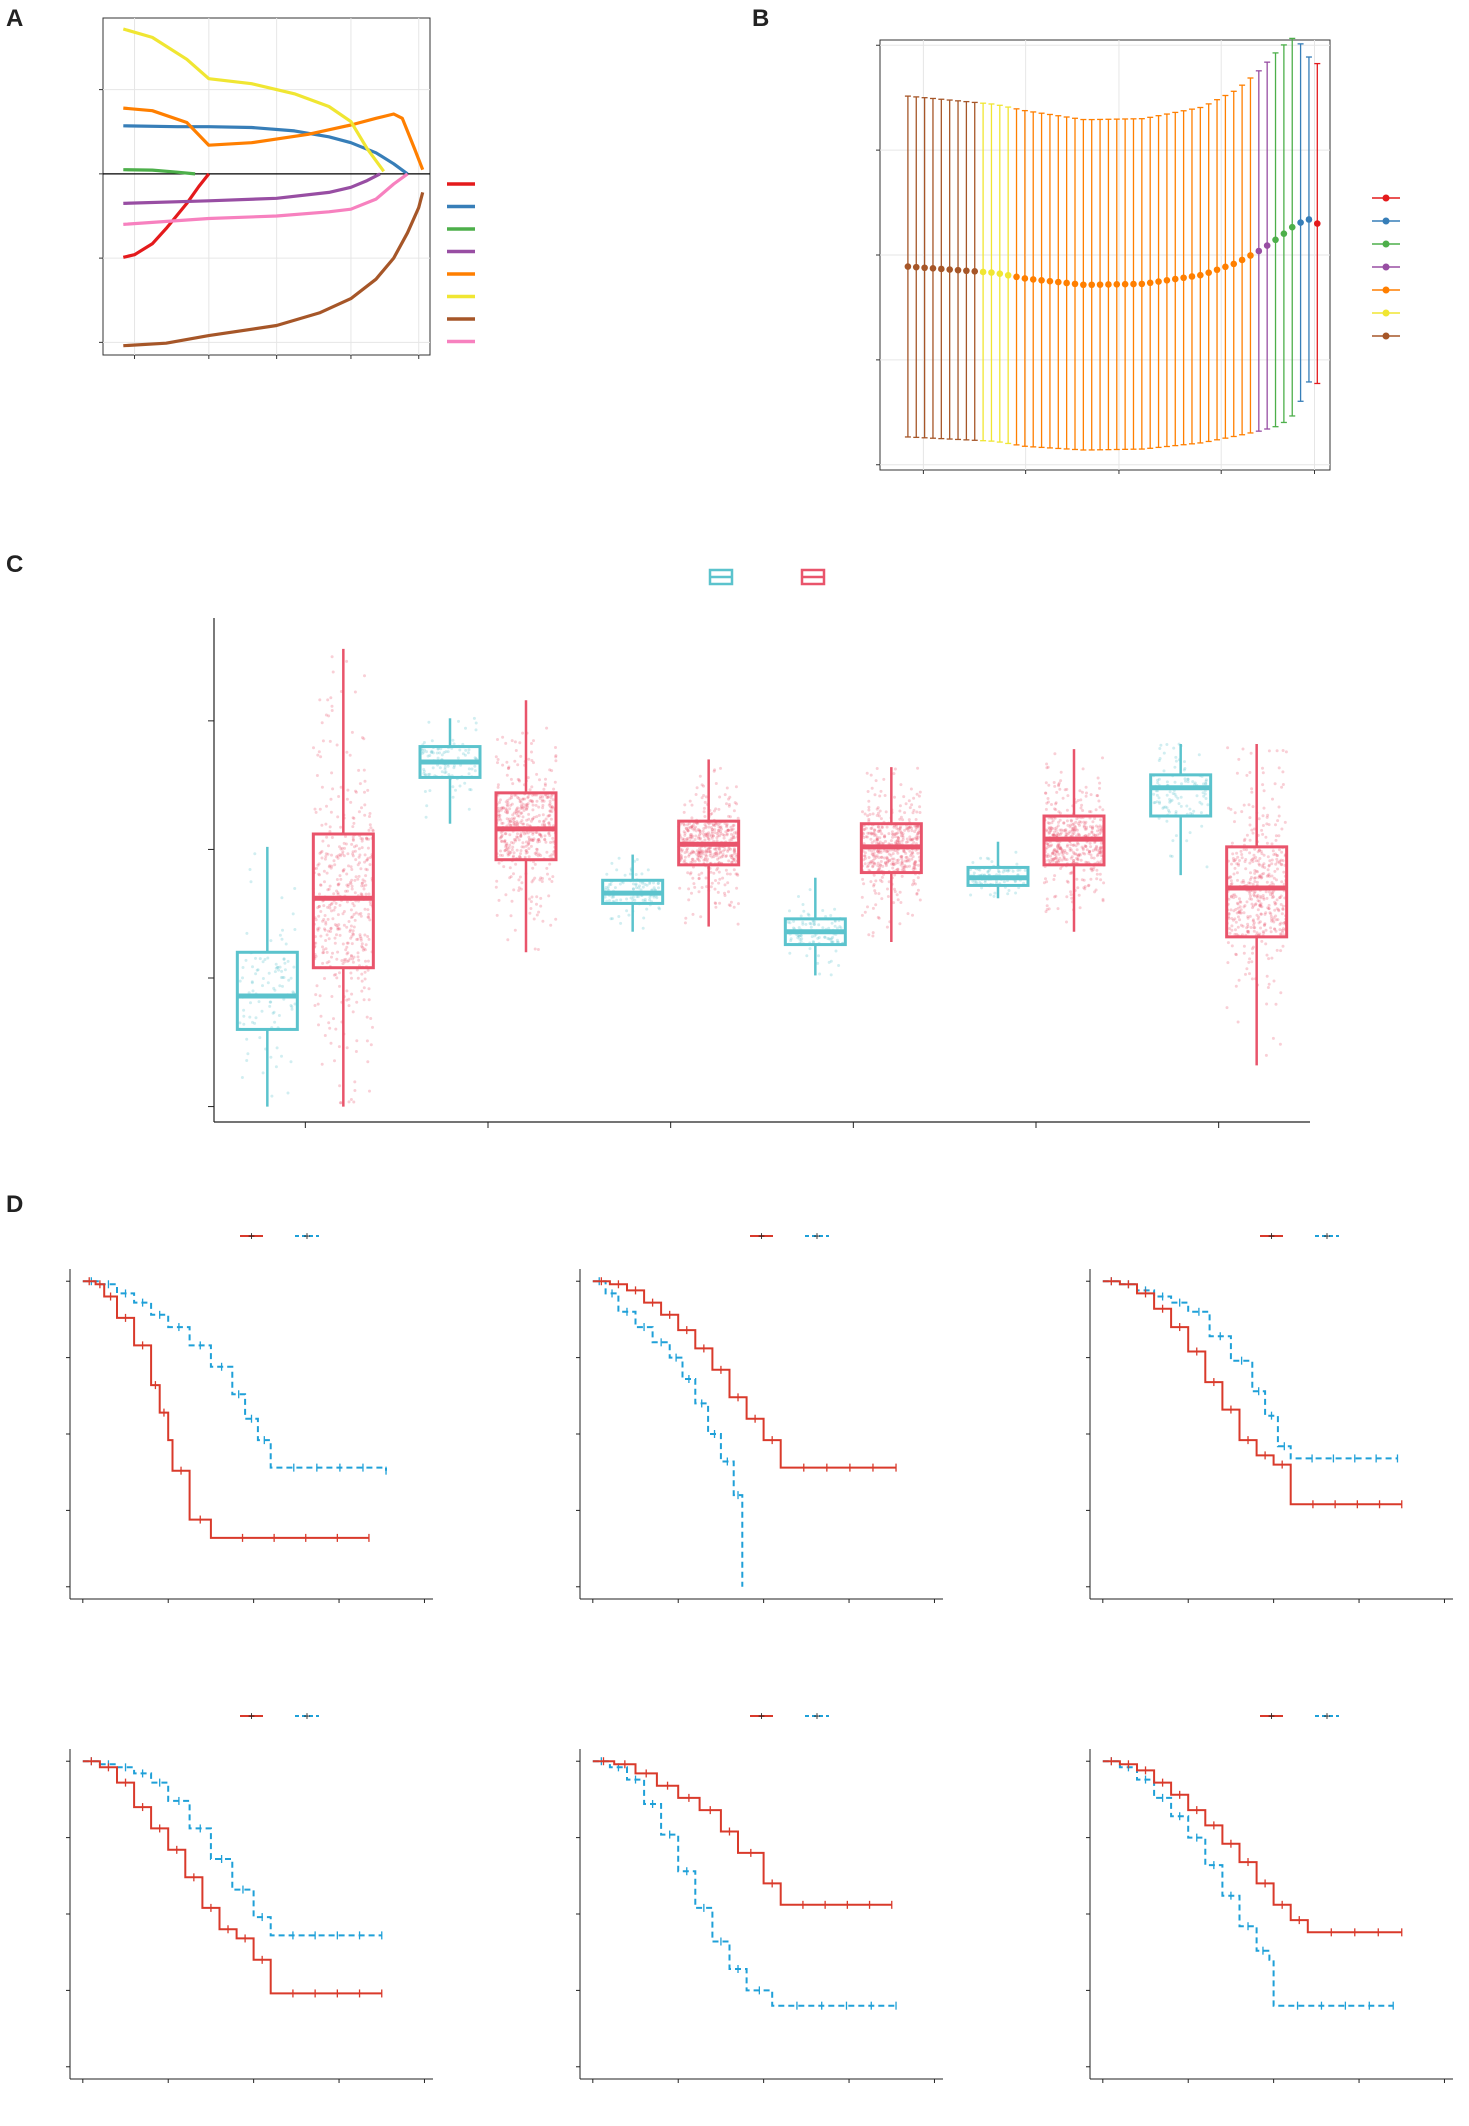 The image size is (1469, 2126). Describe the element at coordinates (1200, 275) in the screenshot. I see `mean-point` at that location.